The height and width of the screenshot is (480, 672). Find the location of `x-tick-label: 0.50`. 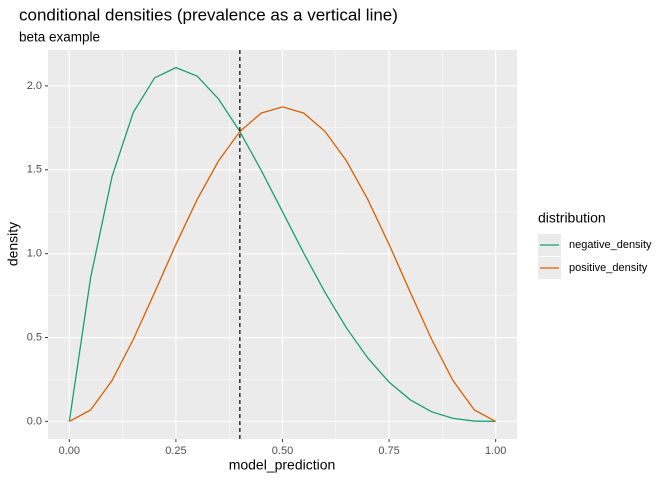

x-tick-label: 0.50 is located at coordinates (282, 451).